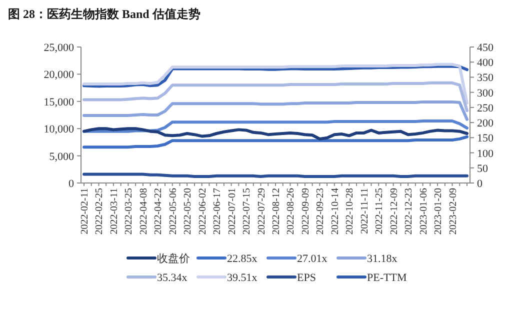  I want to click on x-tick-label: 2022-06-02, so click(202, 211).